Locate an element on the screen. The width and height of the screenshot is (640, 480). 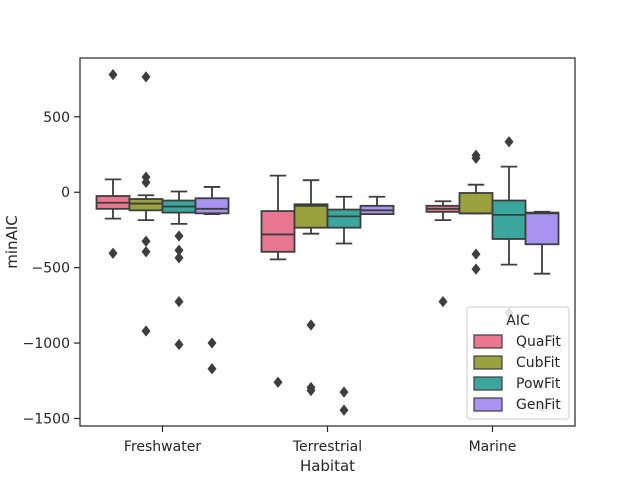
box-cubfit-terrestrial is located at coordinates (311, 216).